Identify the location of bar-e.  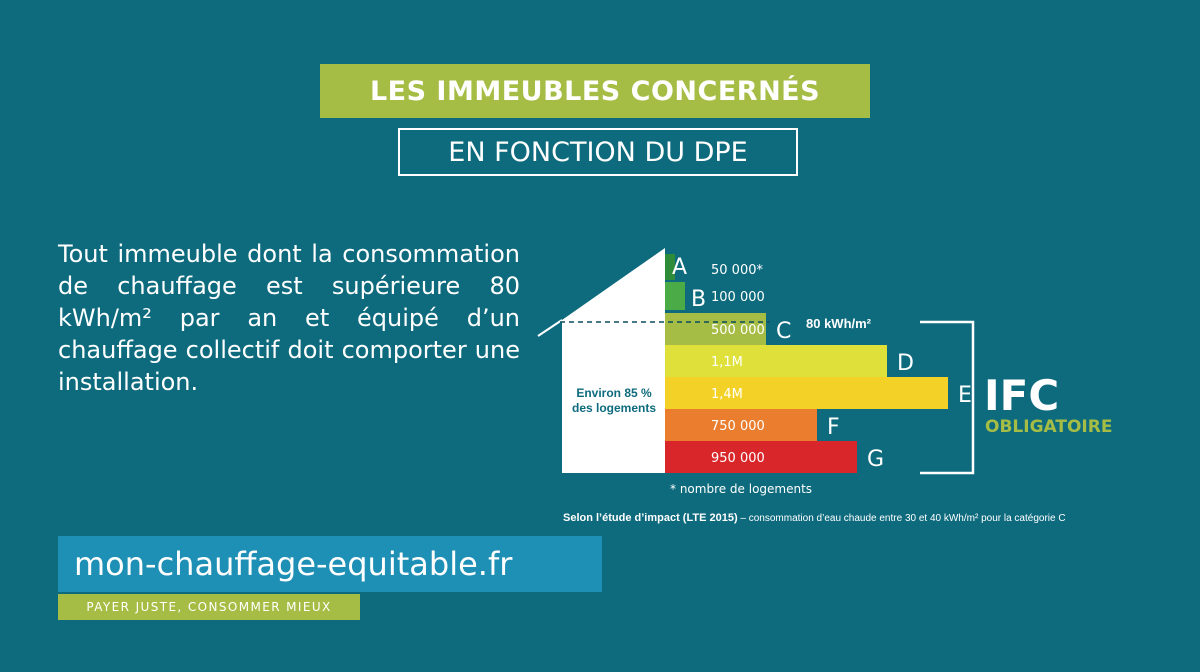
(806, 393).